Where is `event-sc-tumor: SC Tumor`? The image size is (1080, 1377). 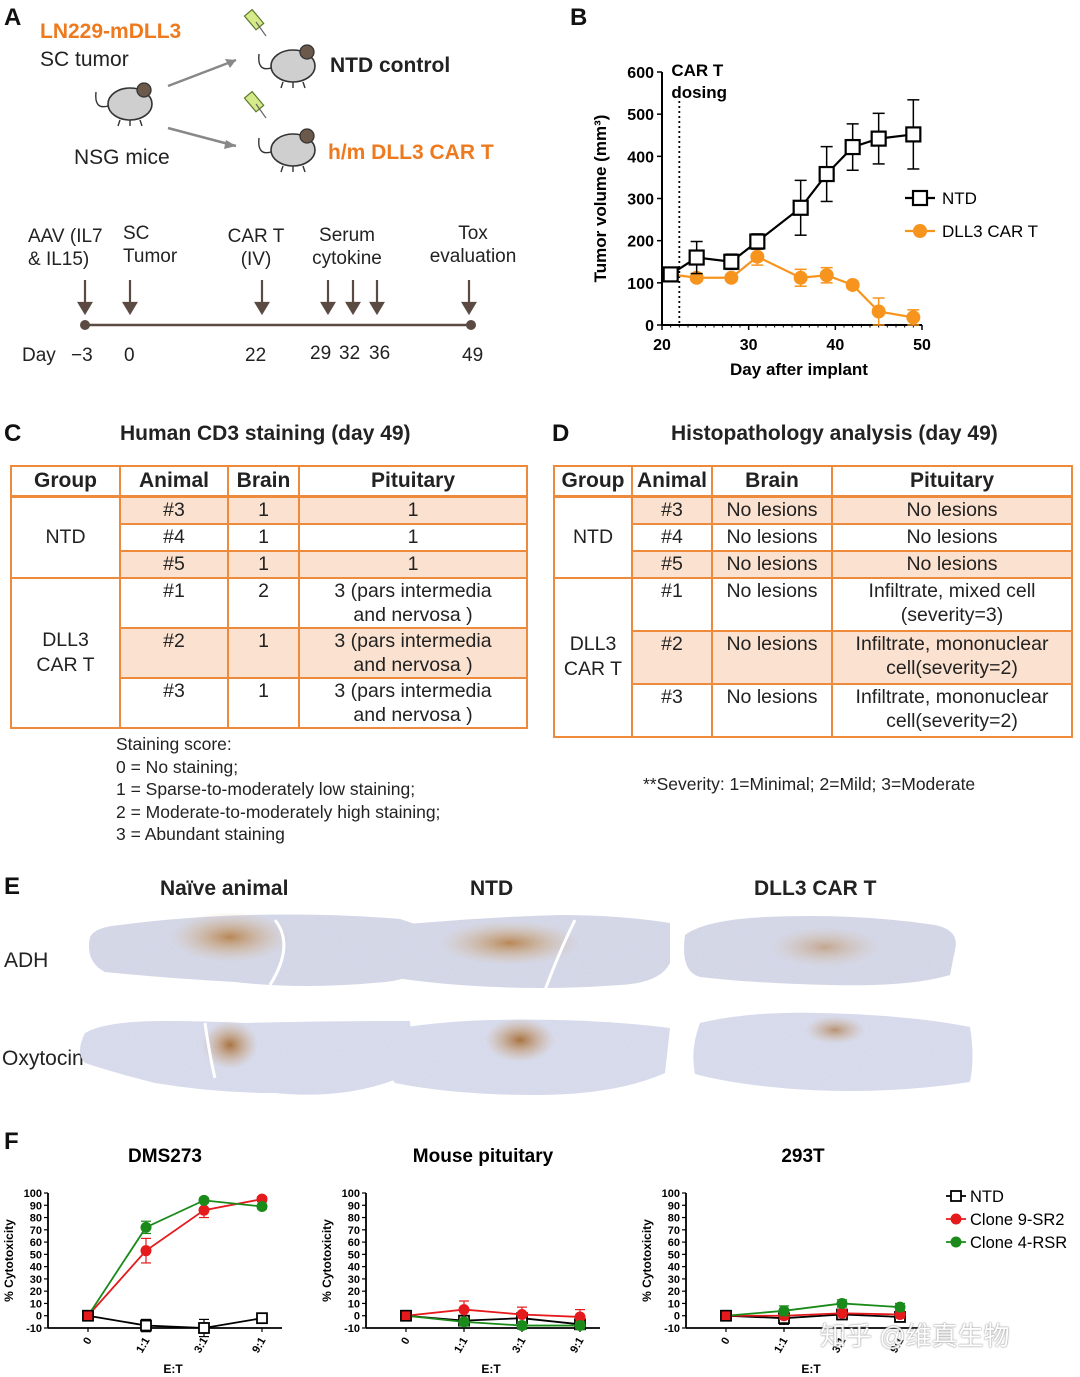
event-sc-tumor: SC Tumor is located at coordinates (150, 245).